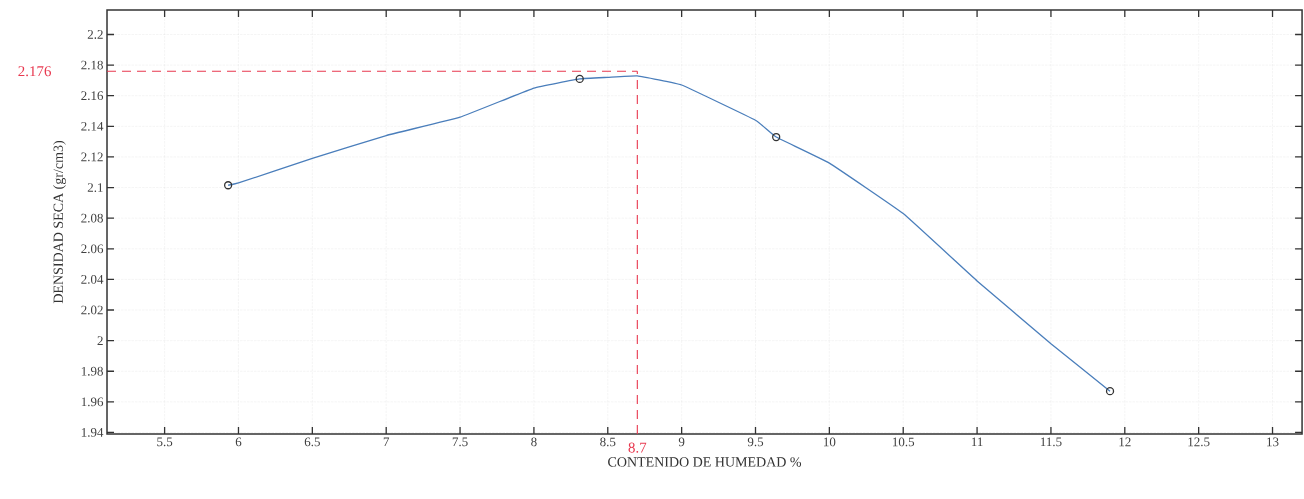 This screenshot has width=1304, height=499. I want to click on ref-line-label: 2.176, so click(35, 71).